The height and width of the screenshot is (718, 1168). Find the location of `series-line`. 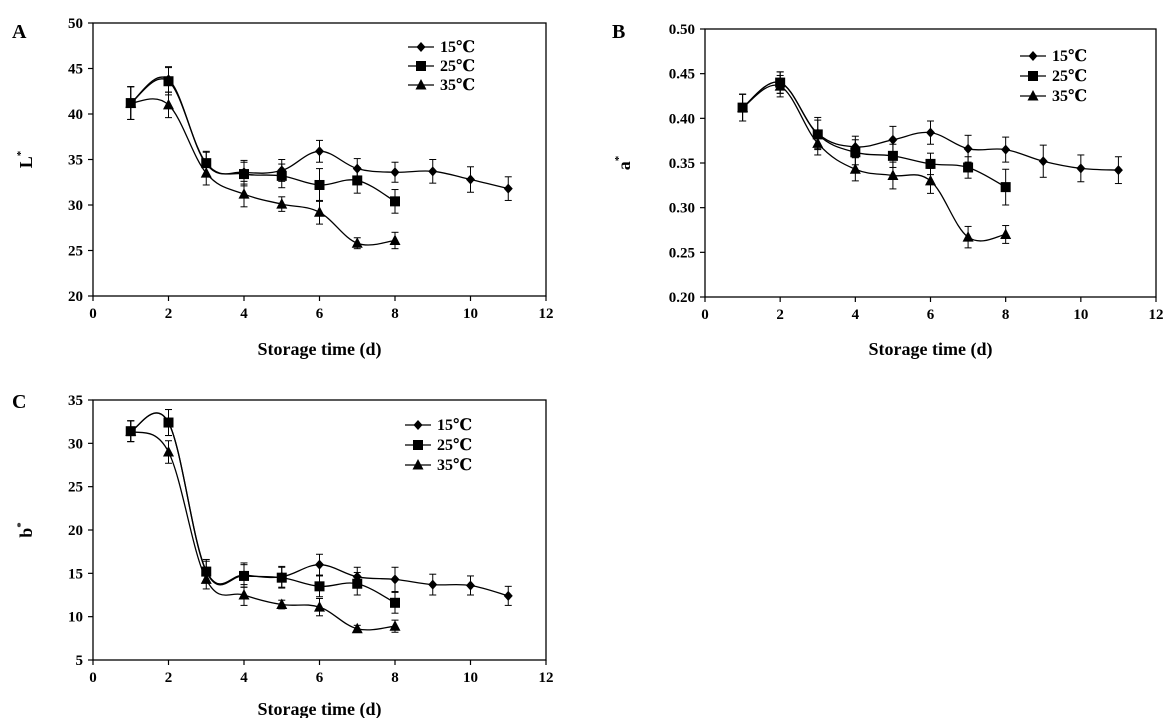

series-line is located at coordinates (263, 530).